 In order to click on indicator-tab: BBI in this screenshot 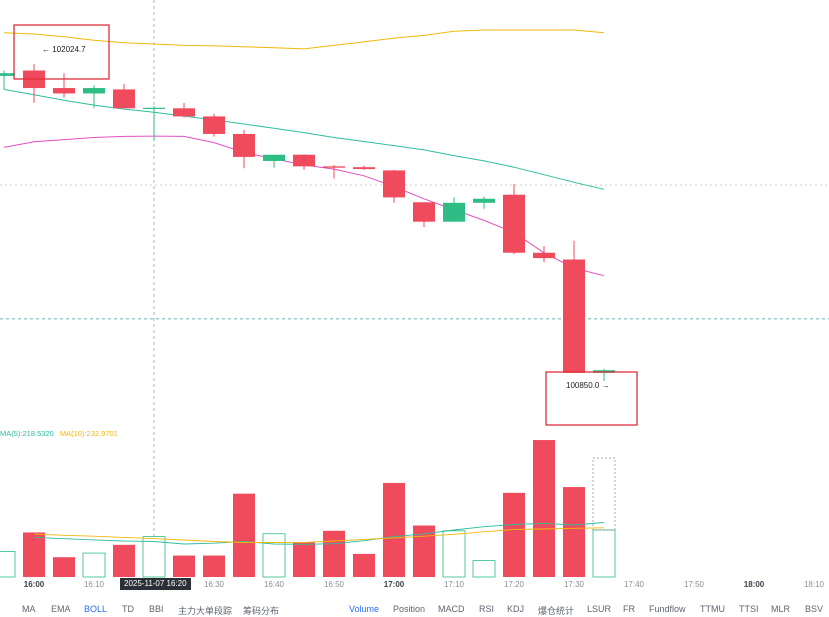, I will do `click(156, 608)`.